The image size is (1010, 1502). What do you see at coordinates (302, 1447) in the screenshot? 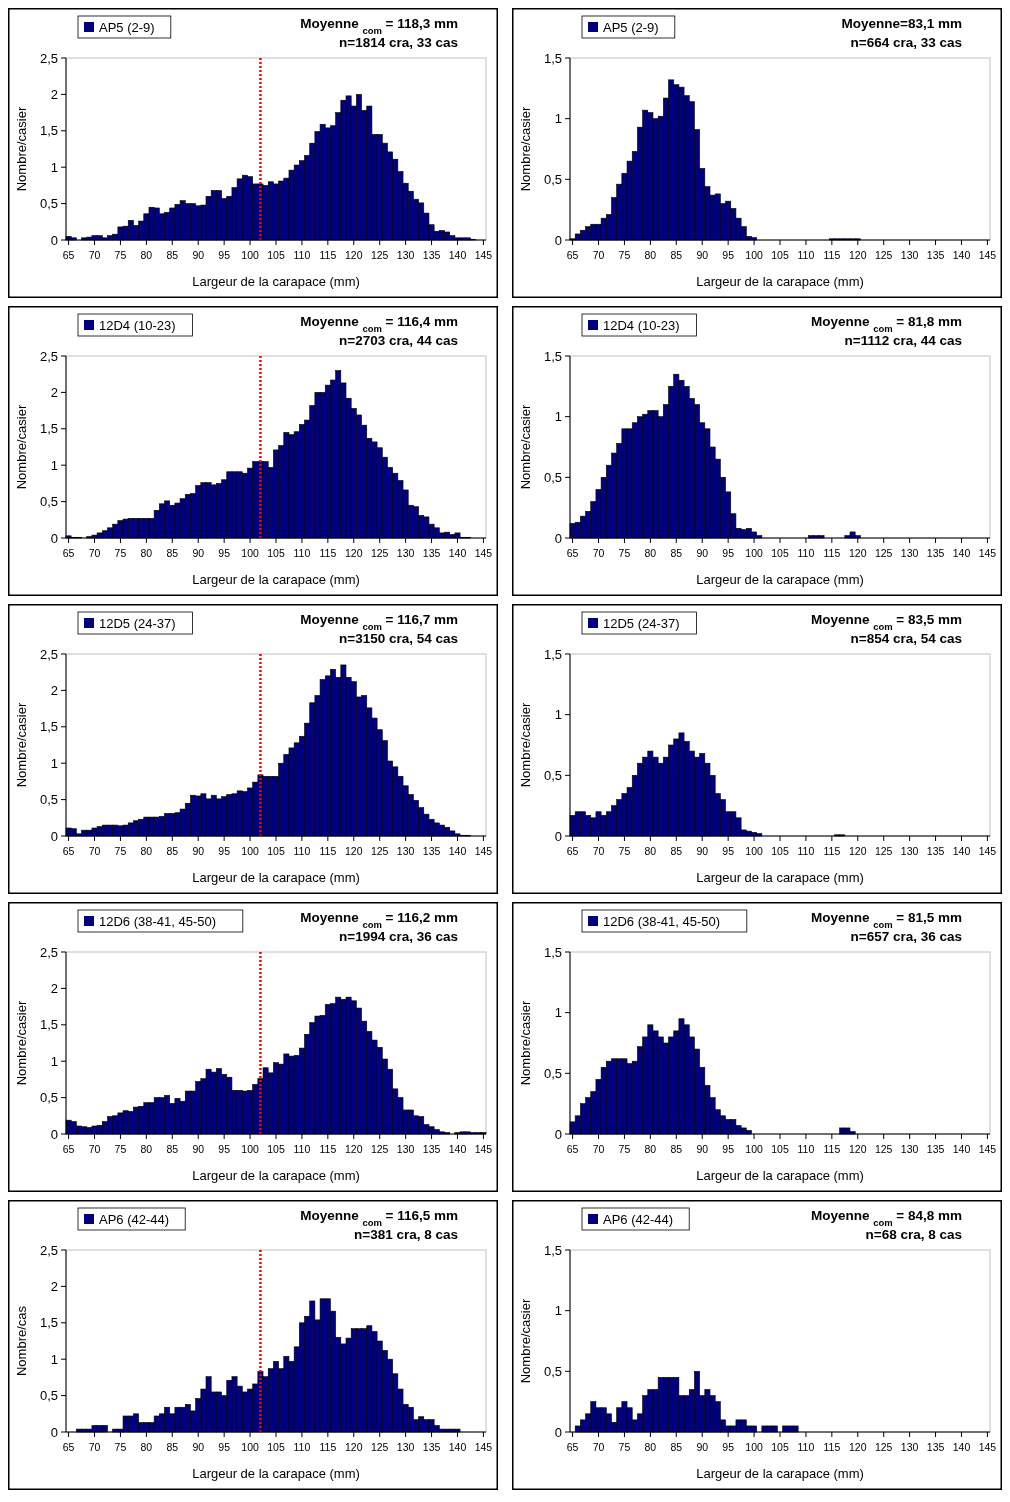
I see `x-tick-label: 110` at bounding box center [302, 1447].